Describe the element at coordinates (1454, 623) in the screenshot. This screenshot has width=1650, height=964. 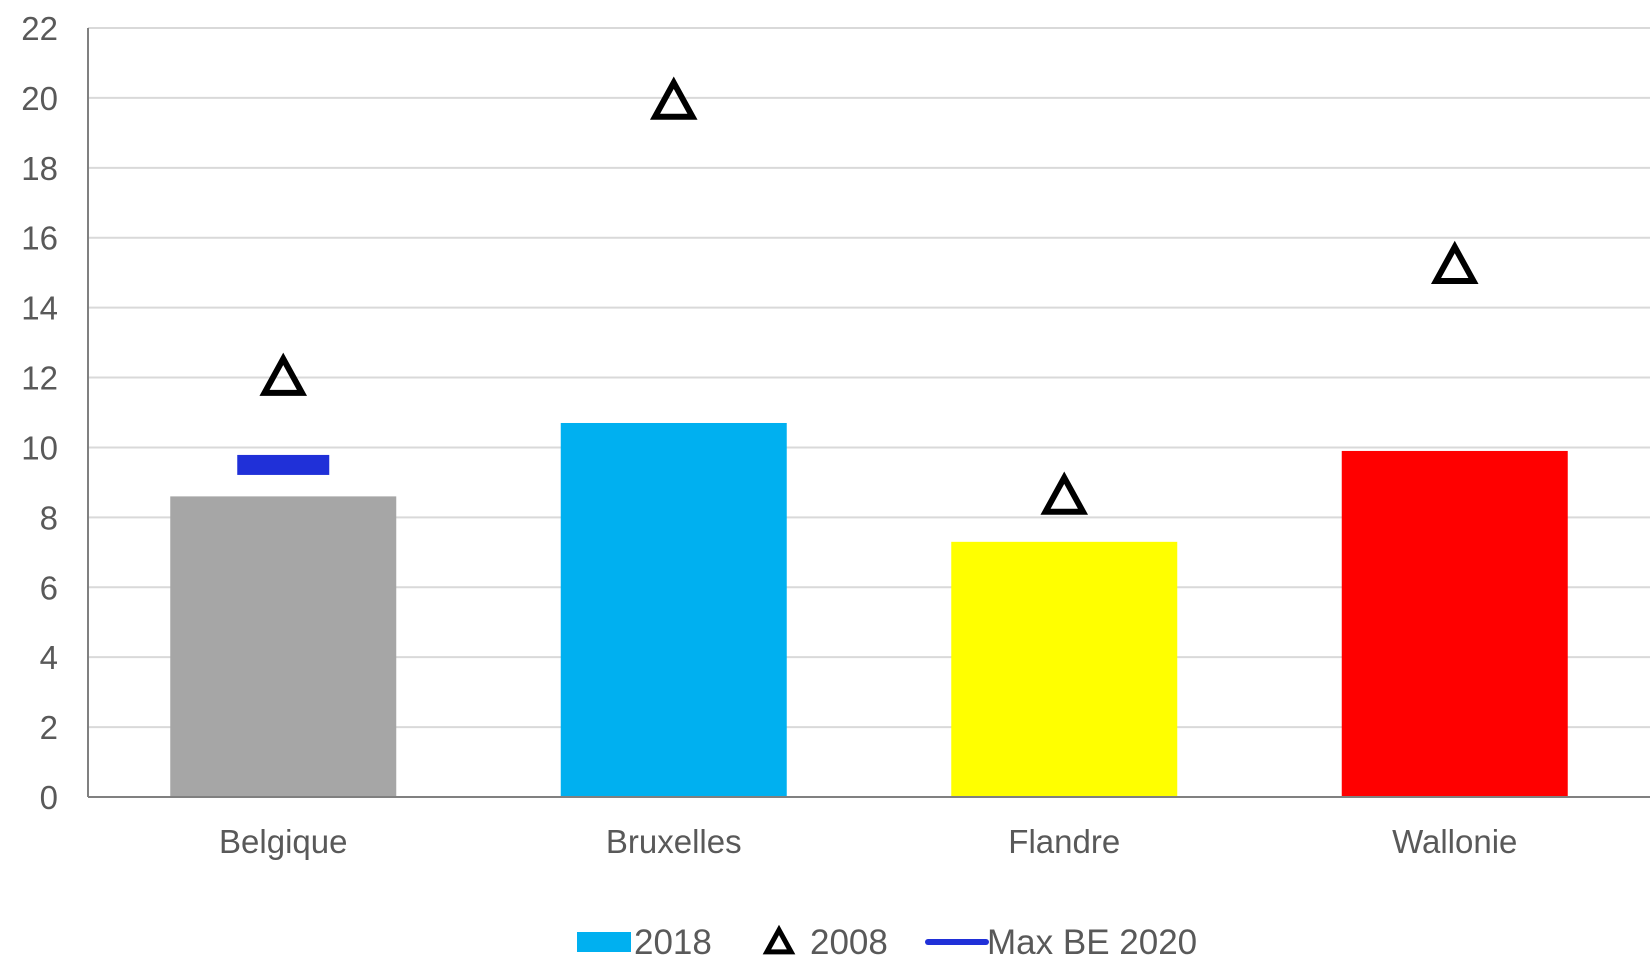
I see `bar-wallonie` at that location.